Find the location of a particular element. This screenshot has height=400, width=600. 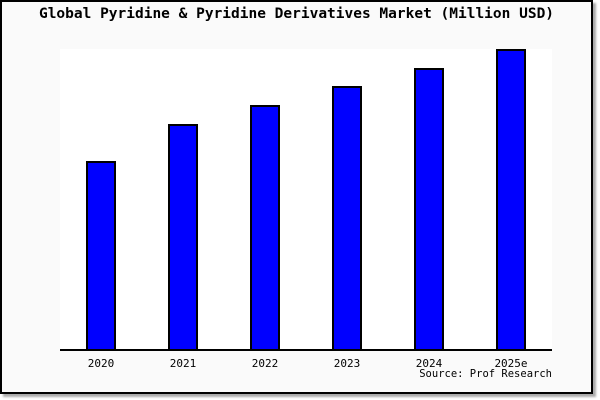

x-tick-label-2021: 2021 is located at coordinates (183, 363).